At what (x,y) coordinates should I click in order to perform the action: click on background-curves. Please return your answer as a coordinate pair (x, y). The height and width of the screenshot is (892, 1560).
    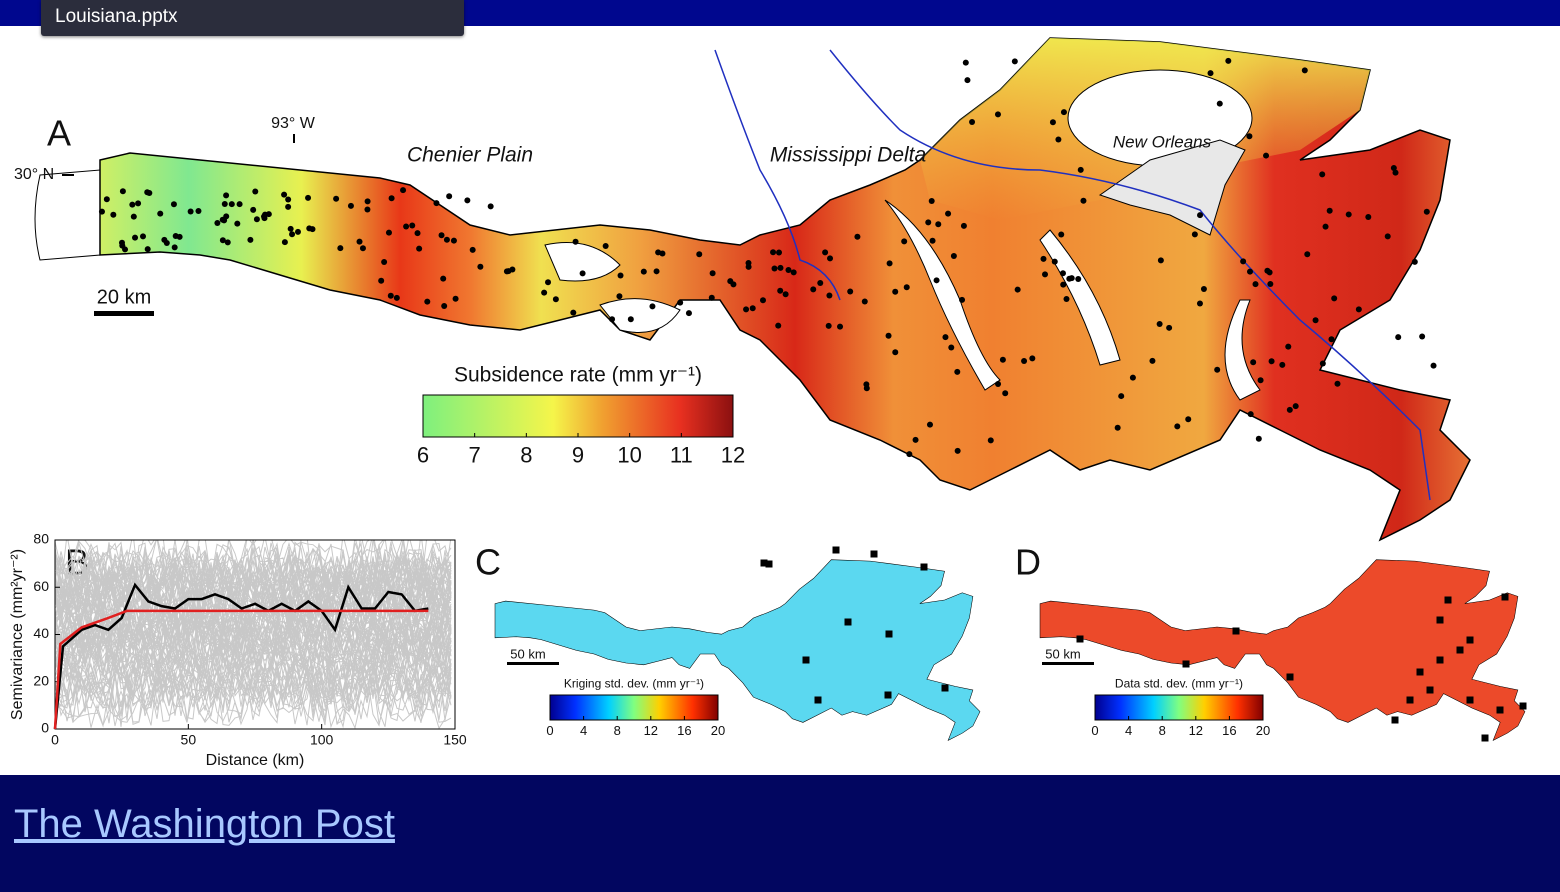
    Looking at the image, I should click on (253, 634).